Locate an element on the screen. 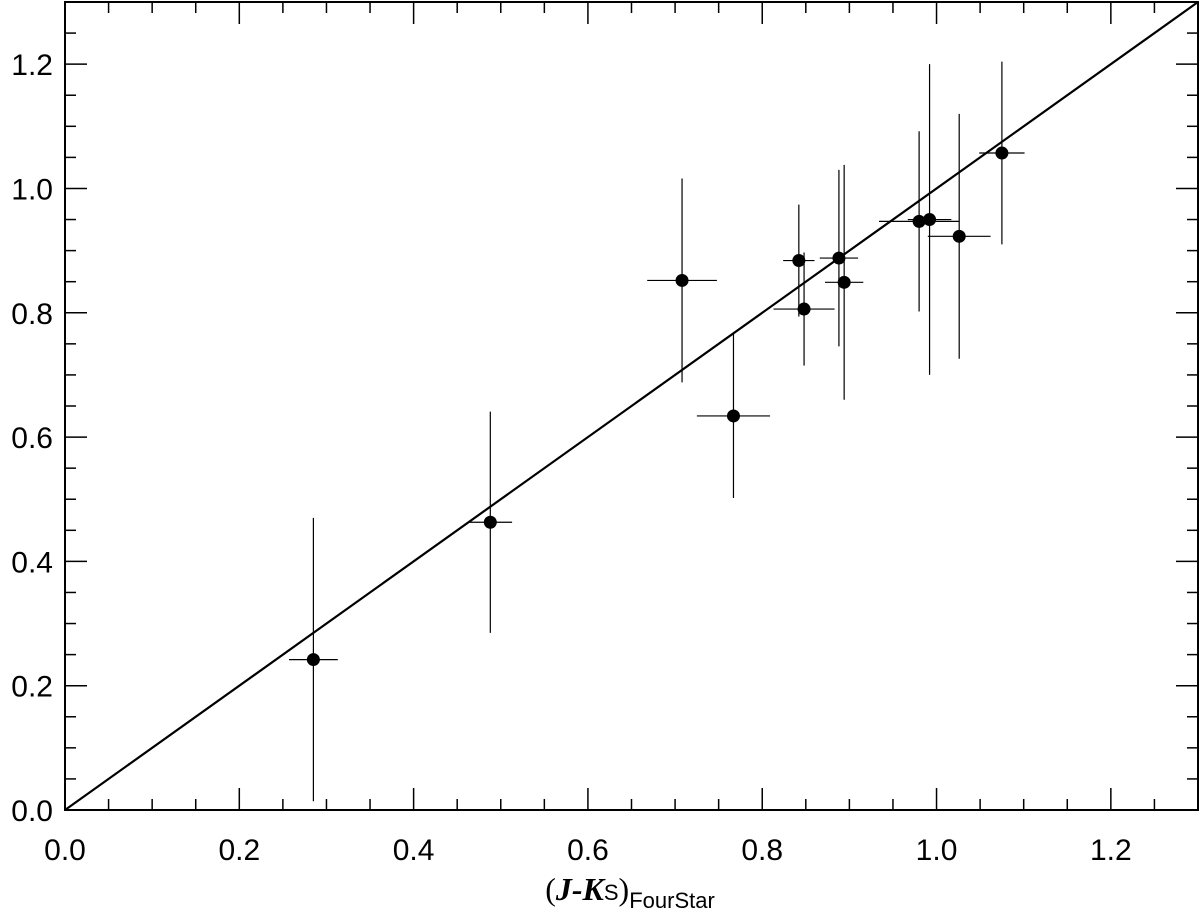 The height and width of the screenshot is (910, 1200). x-tick-label: 0.4 is located at coordinates (414, 850).